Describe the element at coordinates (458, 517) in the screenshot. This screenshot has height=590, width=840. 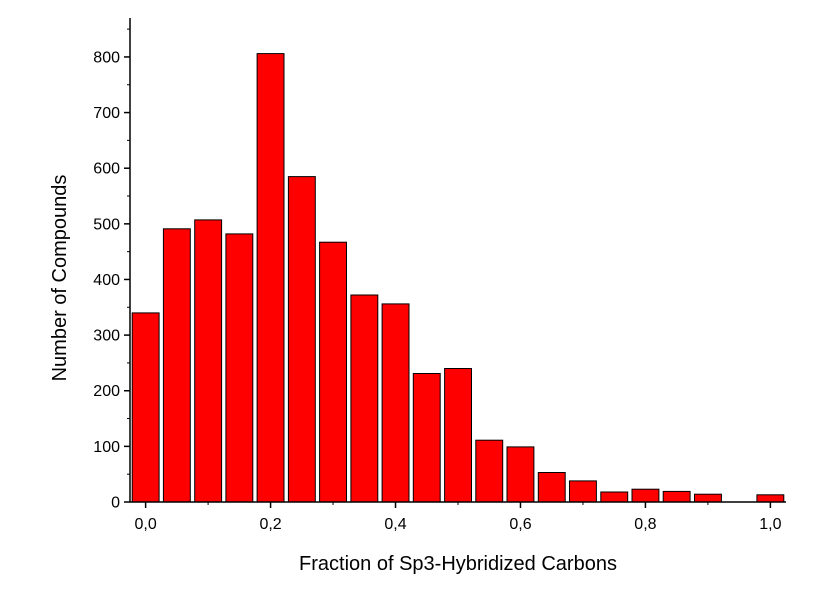
I see `x-ticks-group: 0,0 0,2 0,4 0,6 0,8 1,0` at that location.